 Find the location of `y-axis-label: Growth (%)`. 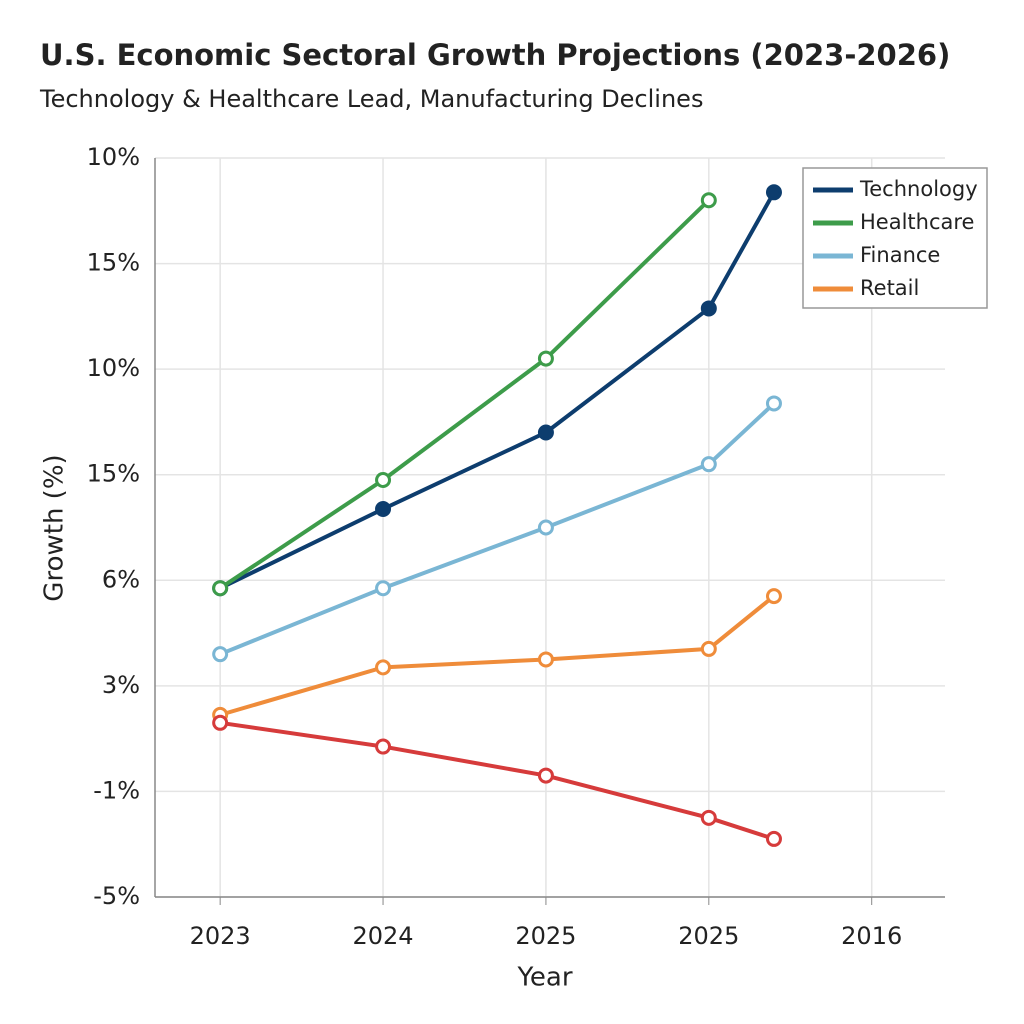

y-axis-label: Growth (%) is located at coordinates (55, 527).